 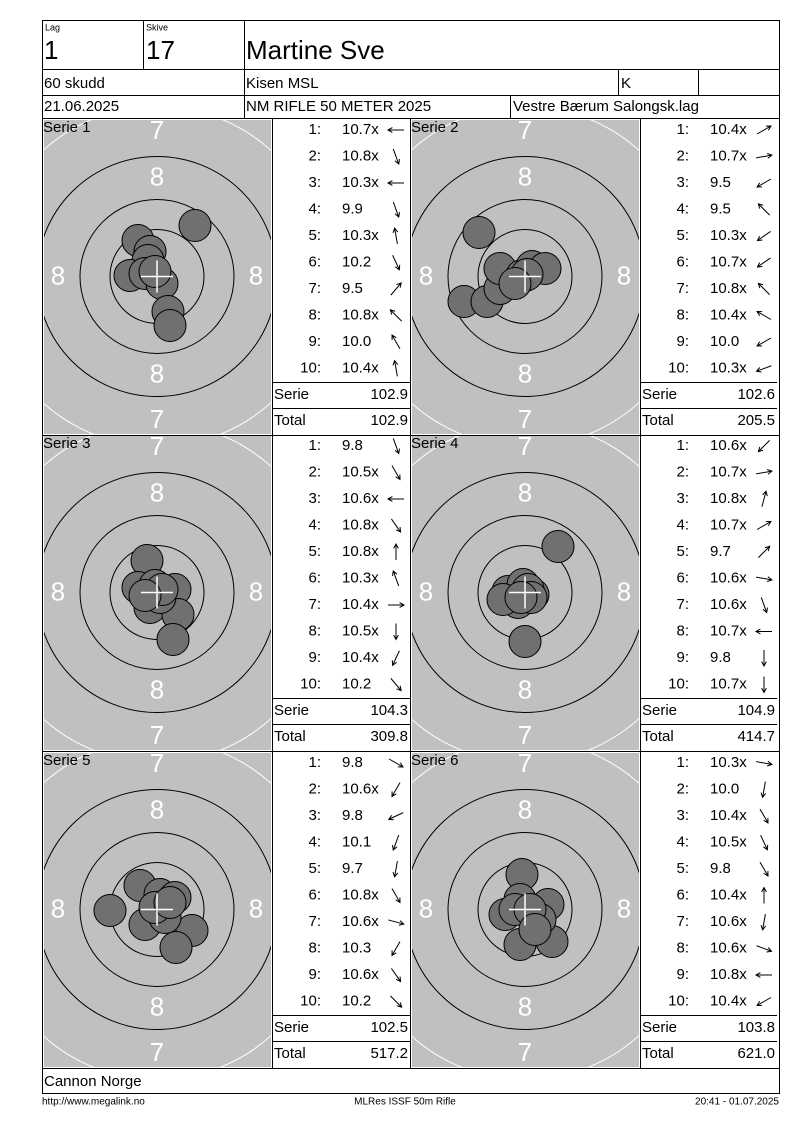 I want to click on total-score: 102.9, so click(x=389, y=420).